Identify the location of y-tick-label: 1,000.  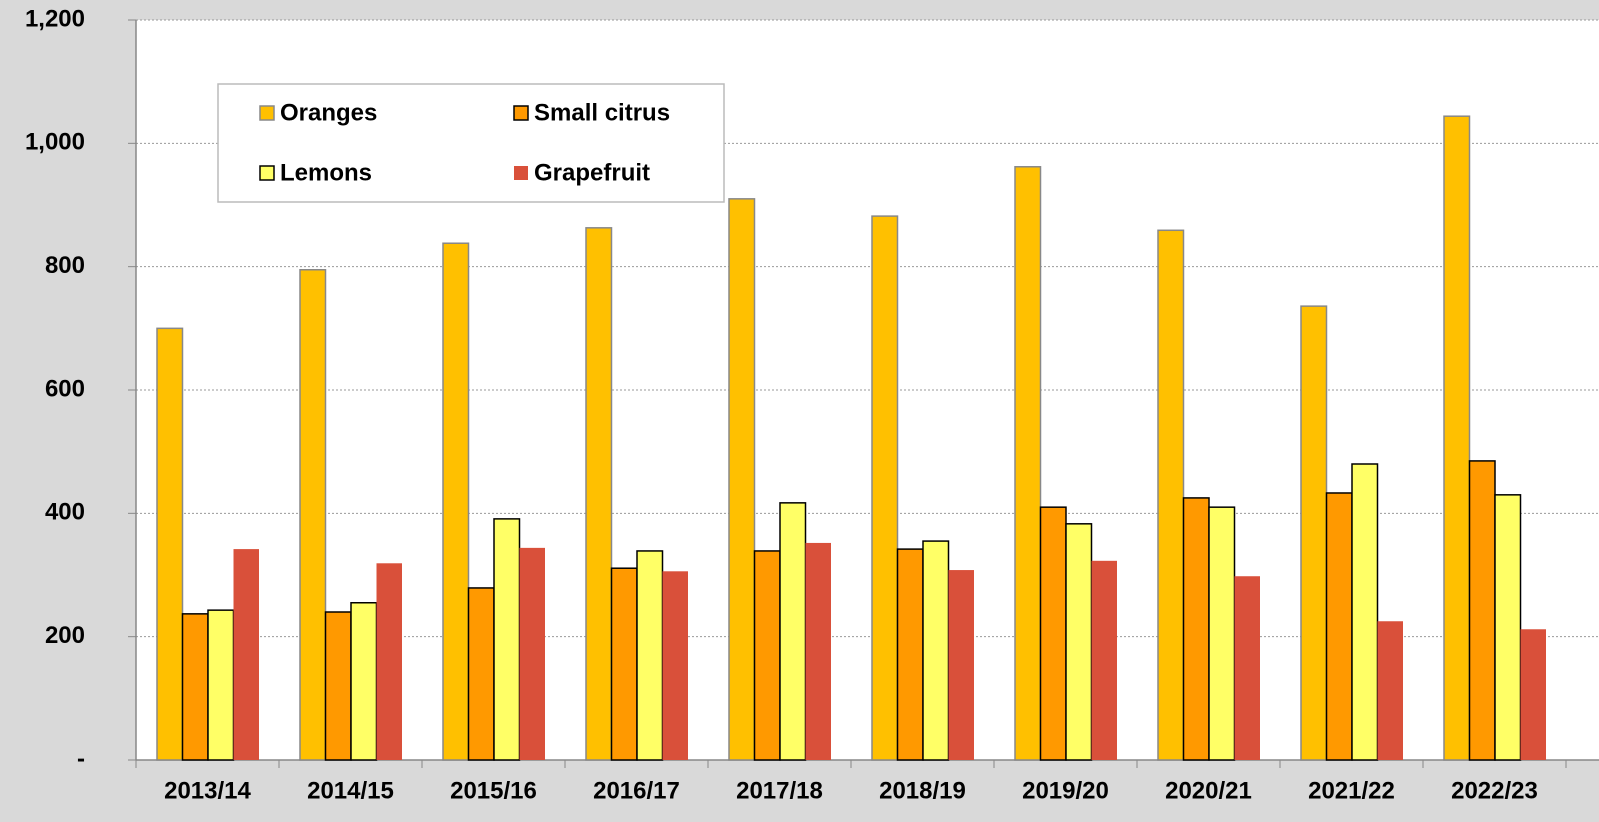
(55, 142).